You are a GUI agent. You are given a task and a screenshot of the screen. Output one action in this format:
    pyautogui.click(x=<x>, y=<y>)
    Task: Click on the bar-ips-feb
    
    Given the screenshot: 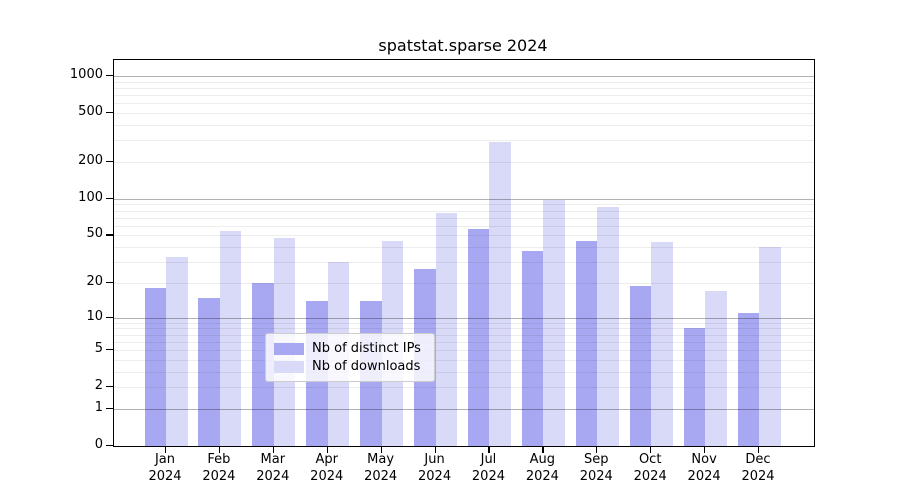 What is the action you would take?
    pyautogui.click(x=209, y=371)
    